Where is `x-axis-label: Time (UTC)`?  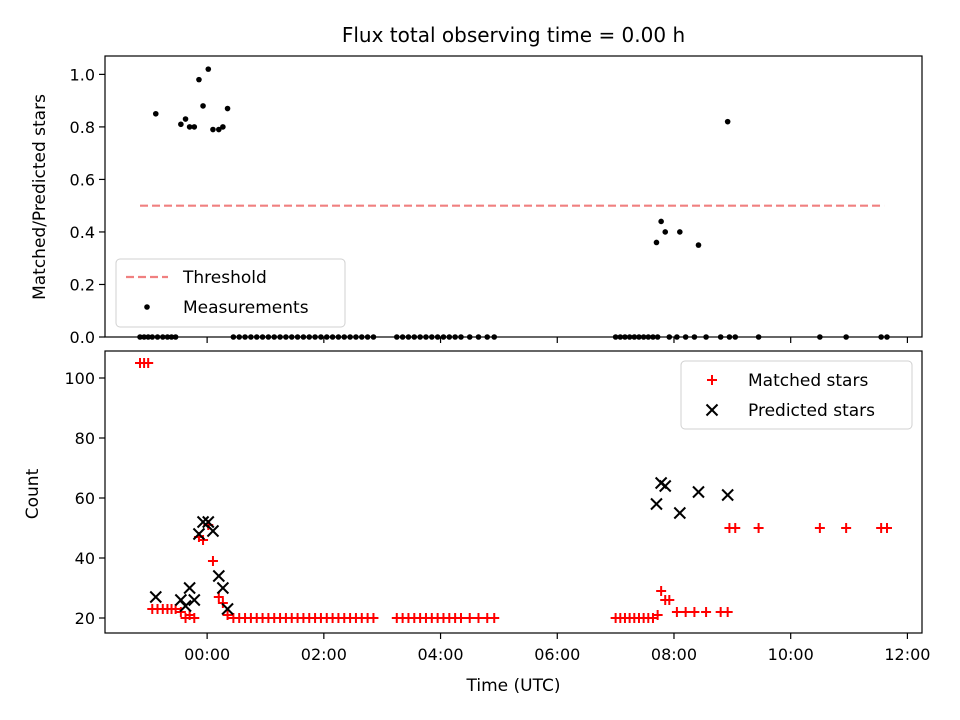
x-axis-label: Time (UTC) is located at coordinates (513, 686).